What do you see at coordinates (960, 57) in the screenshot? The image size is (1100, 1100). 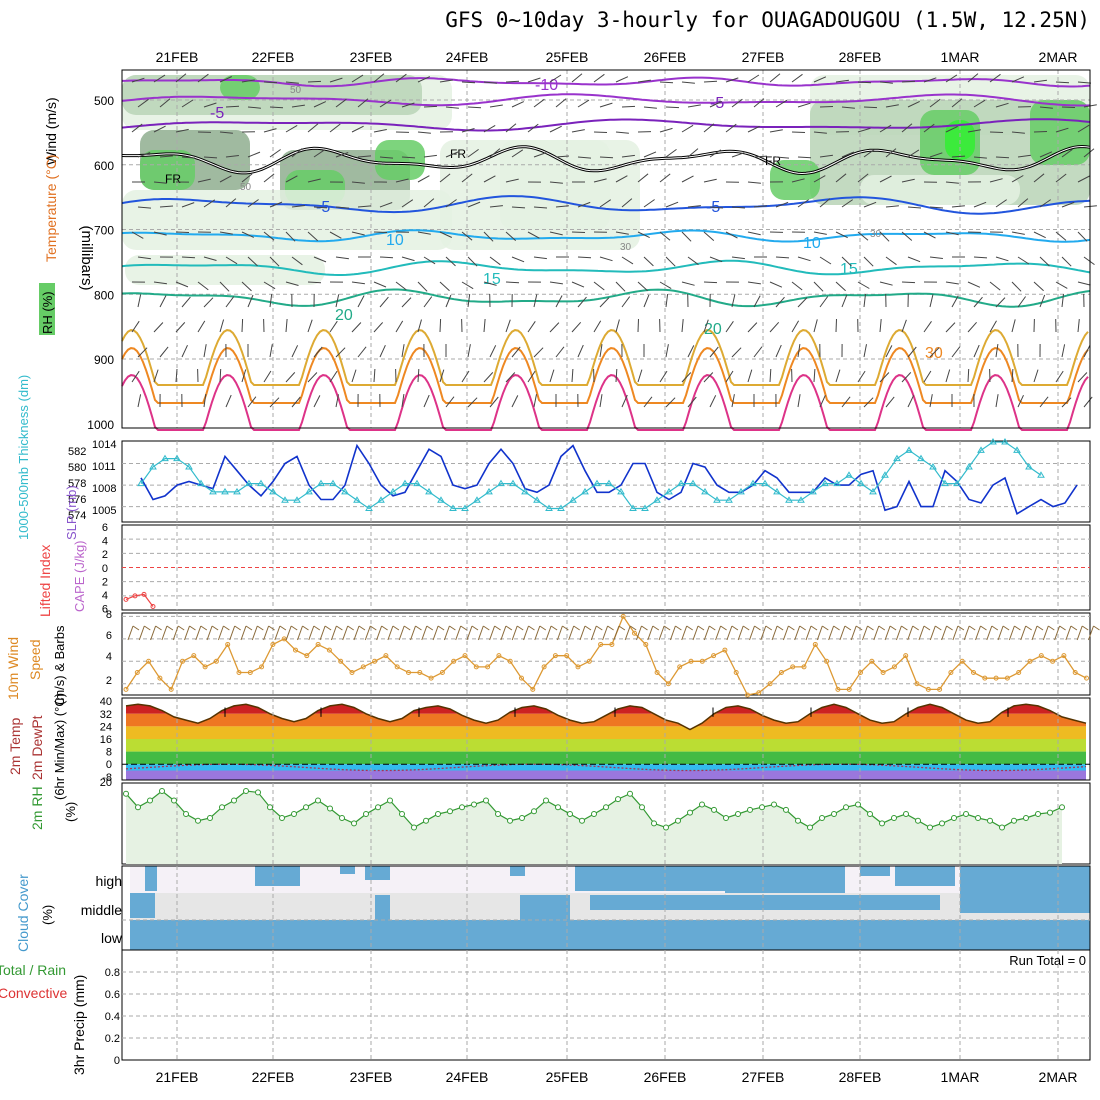 I see `date-label-top: 1MAR` at bounding box center [960, 57].